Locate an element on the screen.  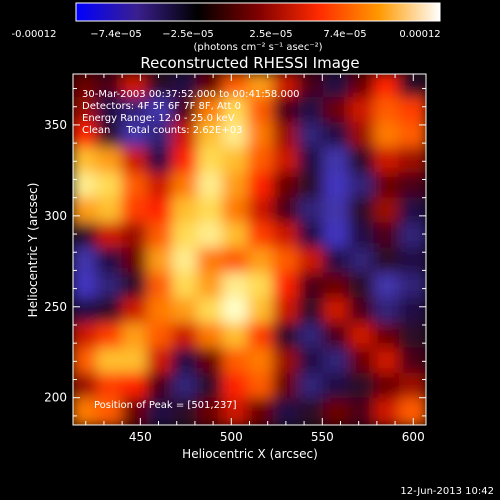
annotation-peak-position: Position of Peak = [501,237] is located at coordinates (165, 405).